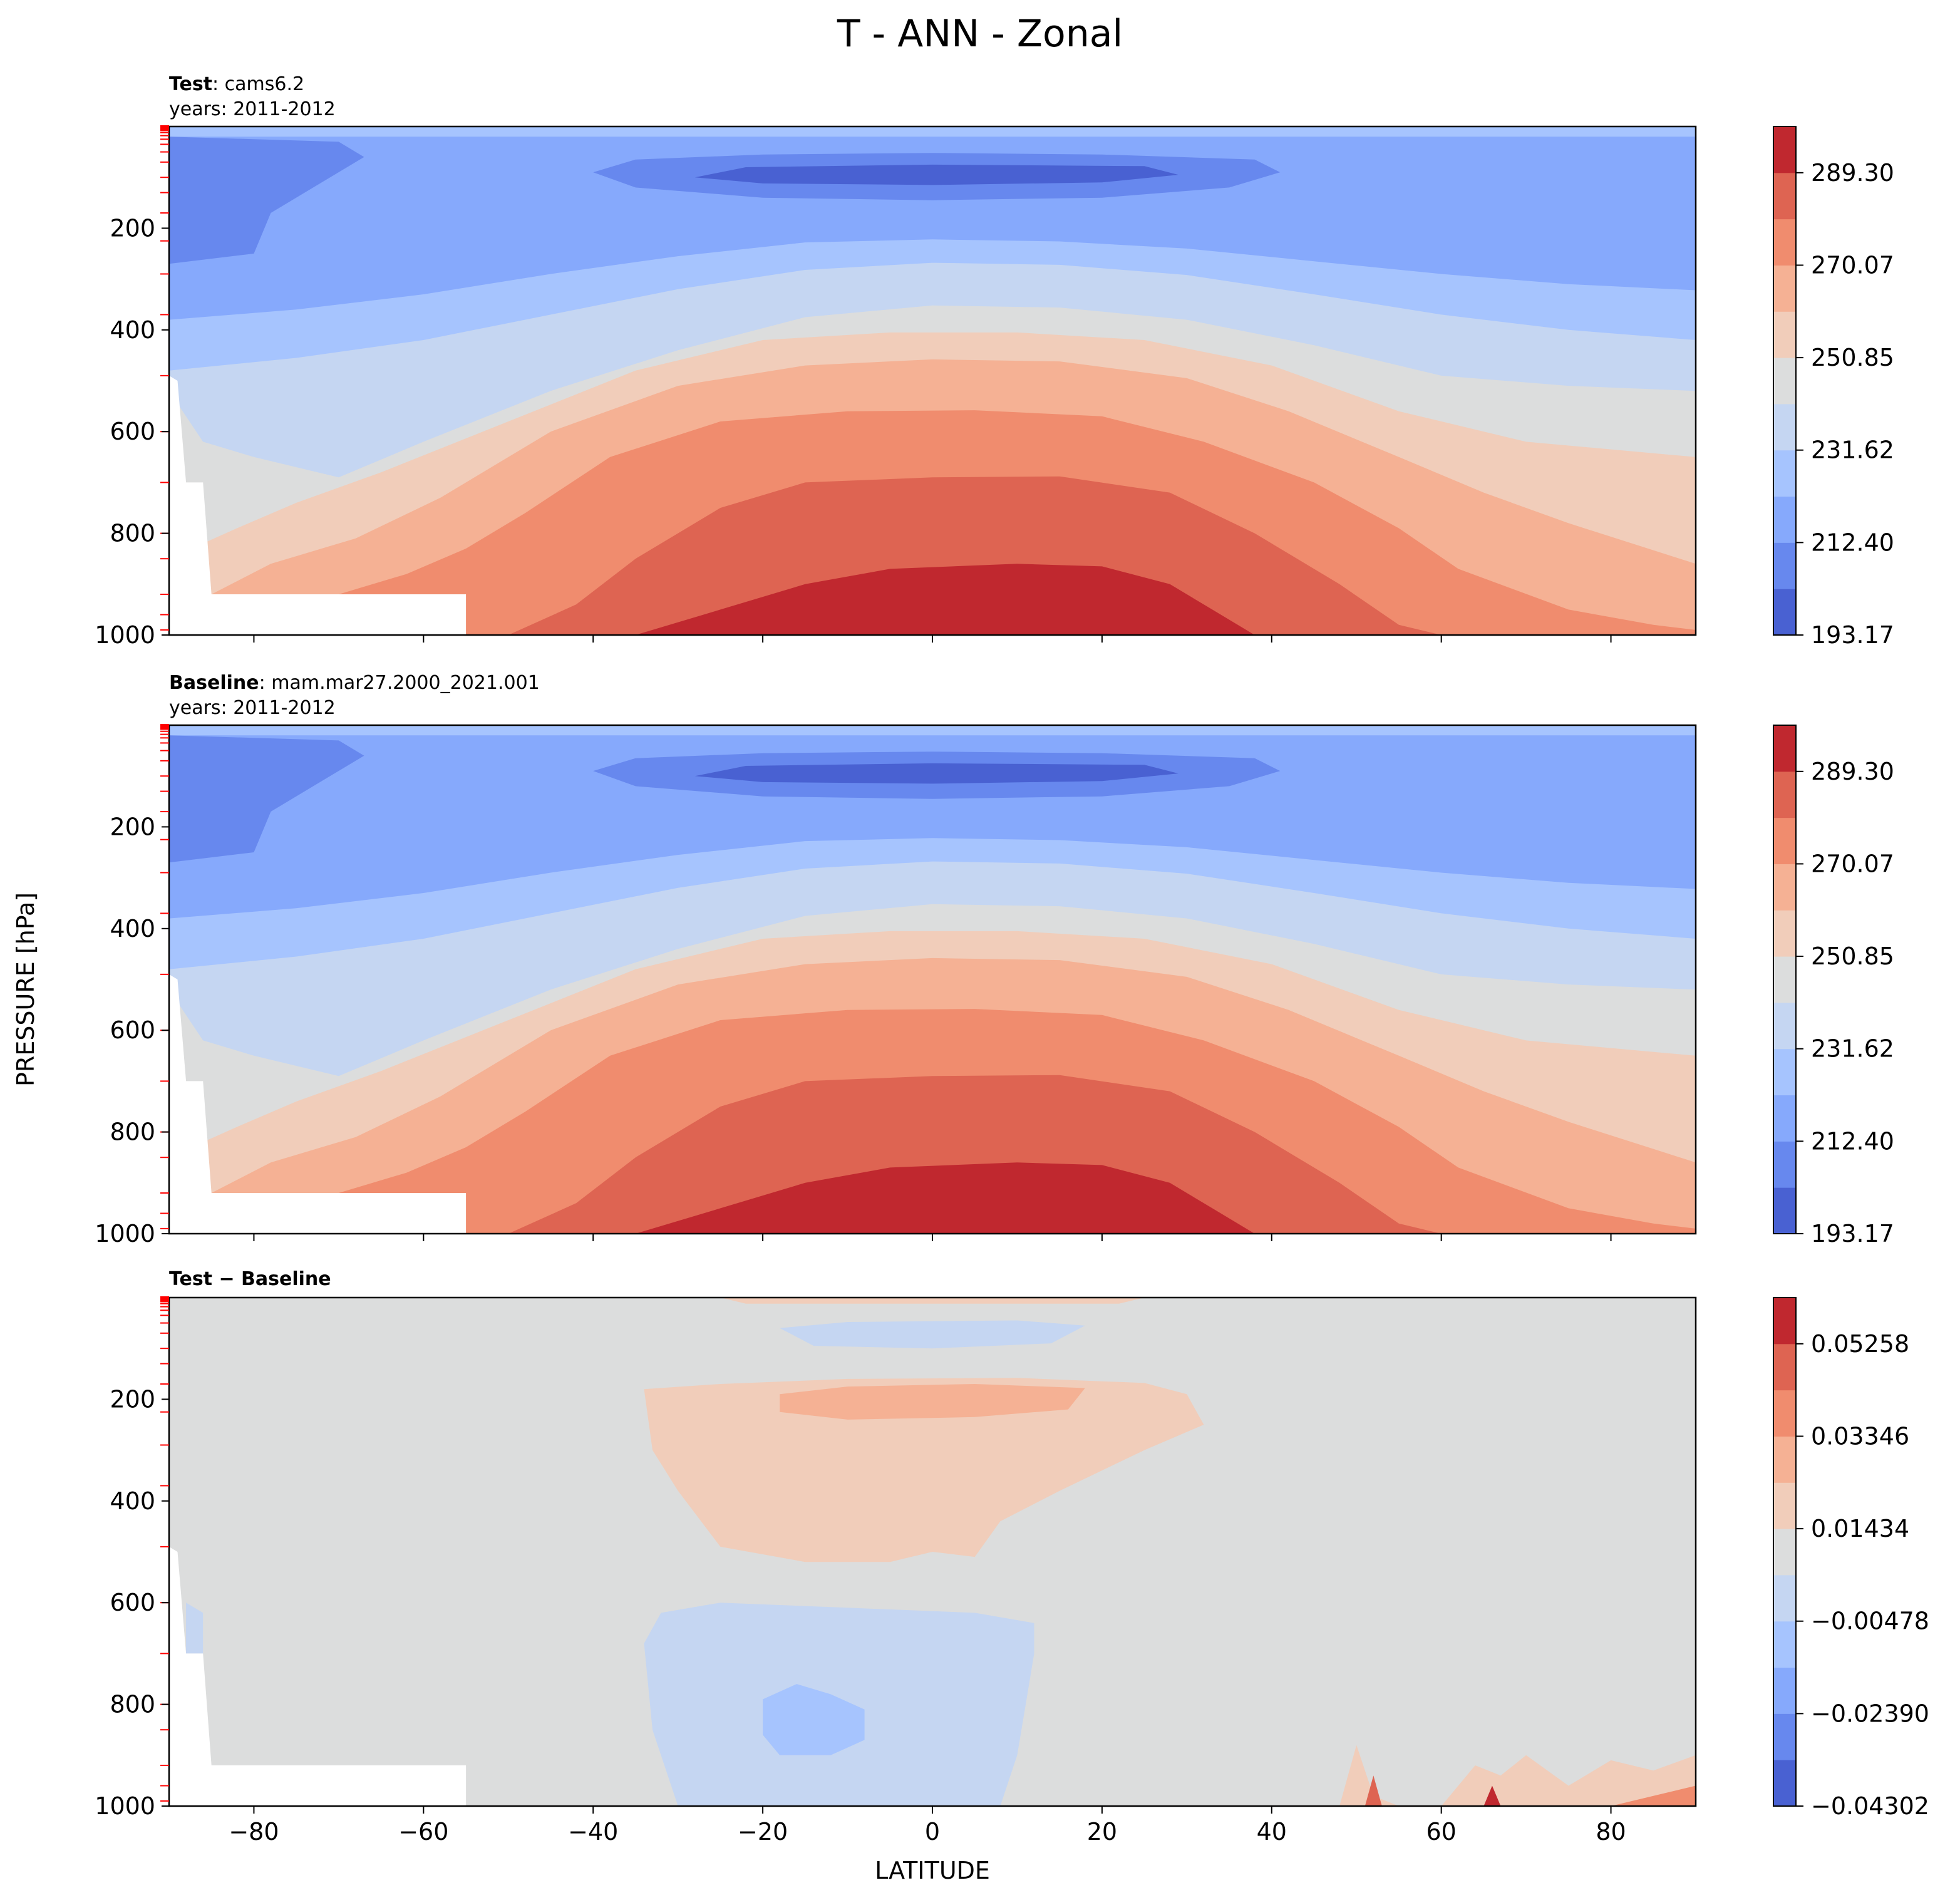 Image resolution: width=1960 pixels, height=1900 pixels. I want to click on figure-title: T - ANN - Zonal, so click(980, 34).